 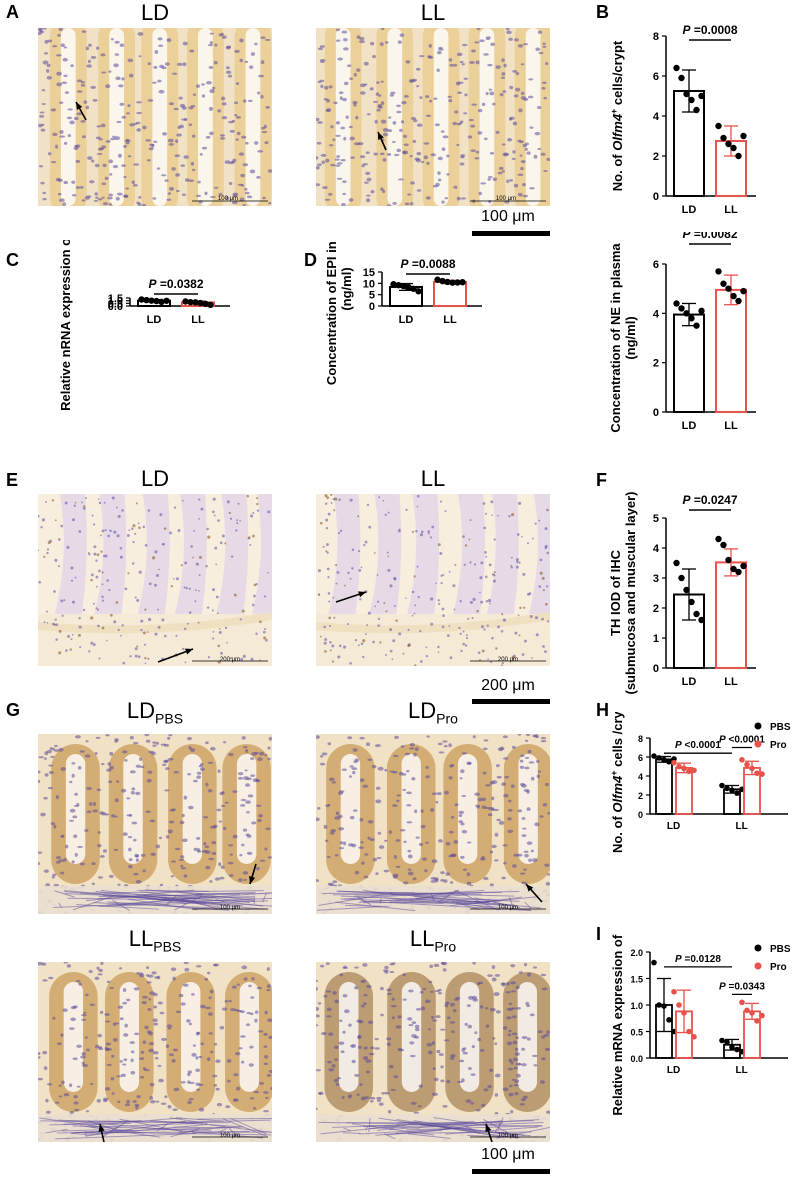 I want to click on y-tick-label: 0.0, so click(x=636, y=1059).